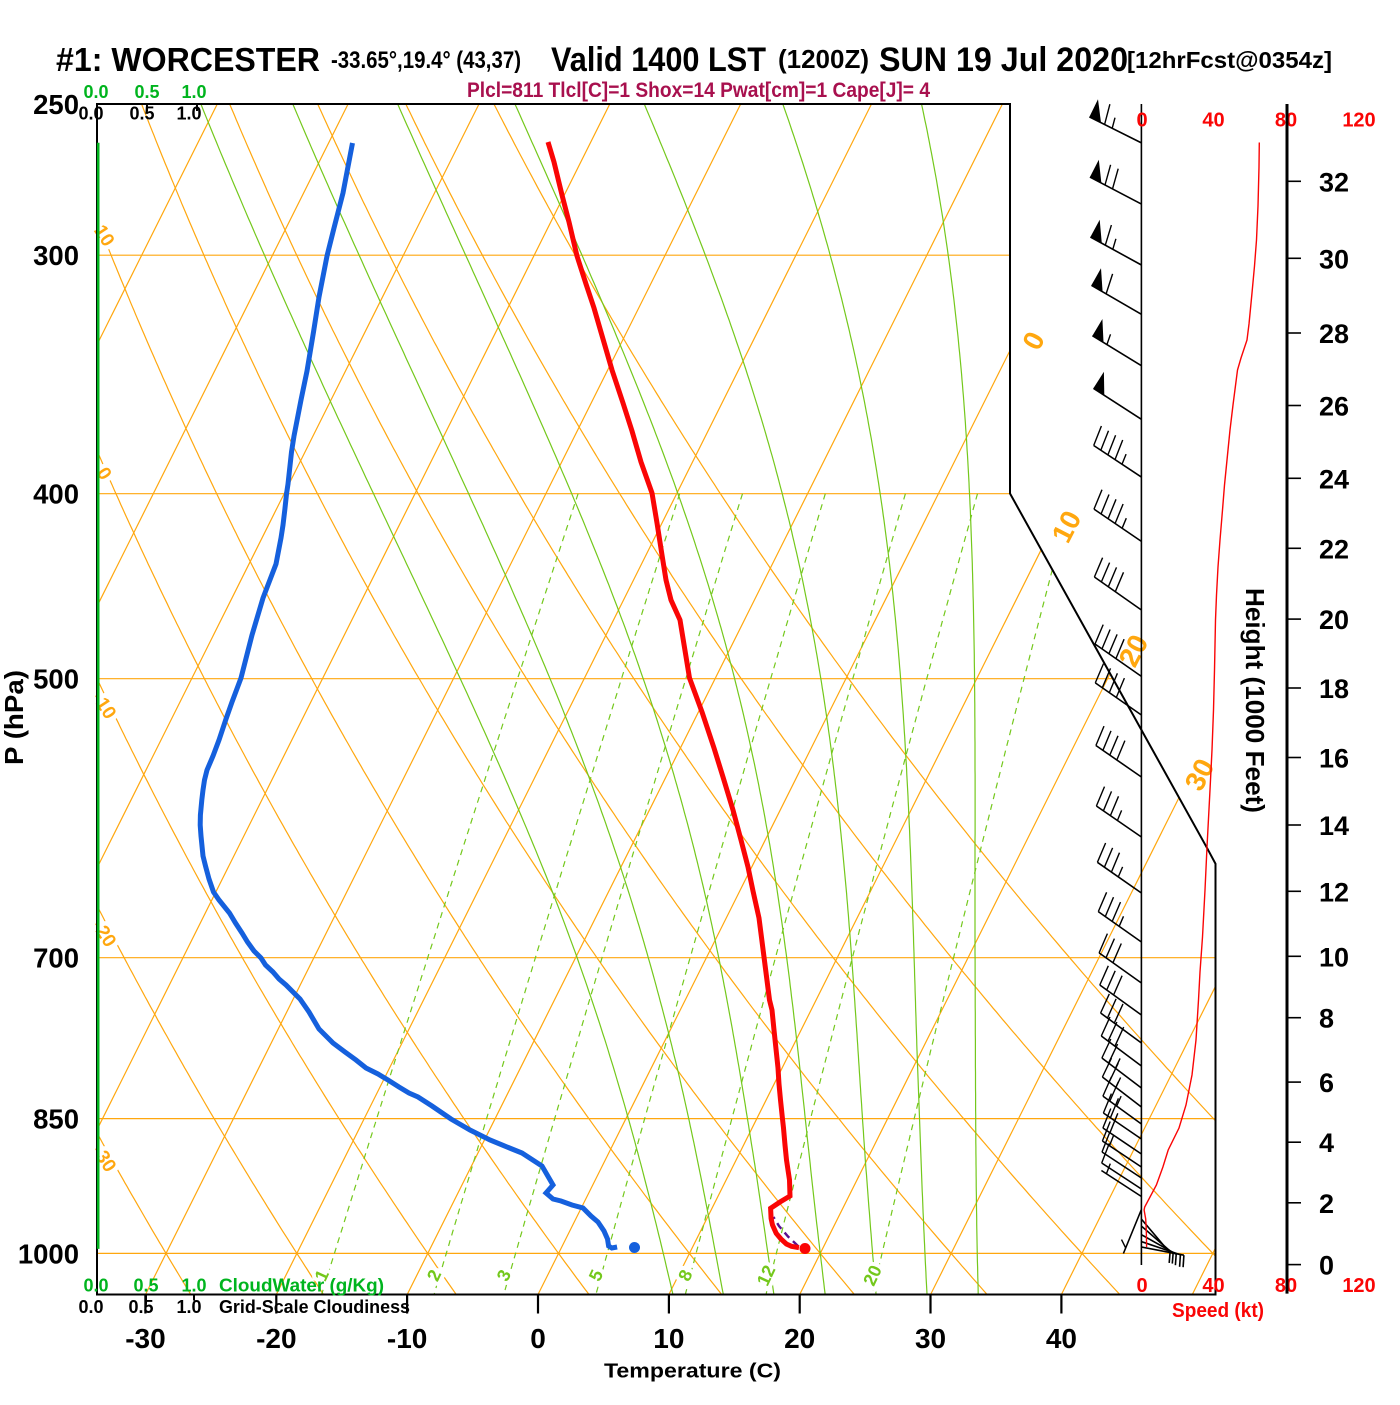 This screenshot has height=1405, width=1400. Describe the element at coordinates (56, 255) in the screenshot. I see `svg-text: 300` at that location.